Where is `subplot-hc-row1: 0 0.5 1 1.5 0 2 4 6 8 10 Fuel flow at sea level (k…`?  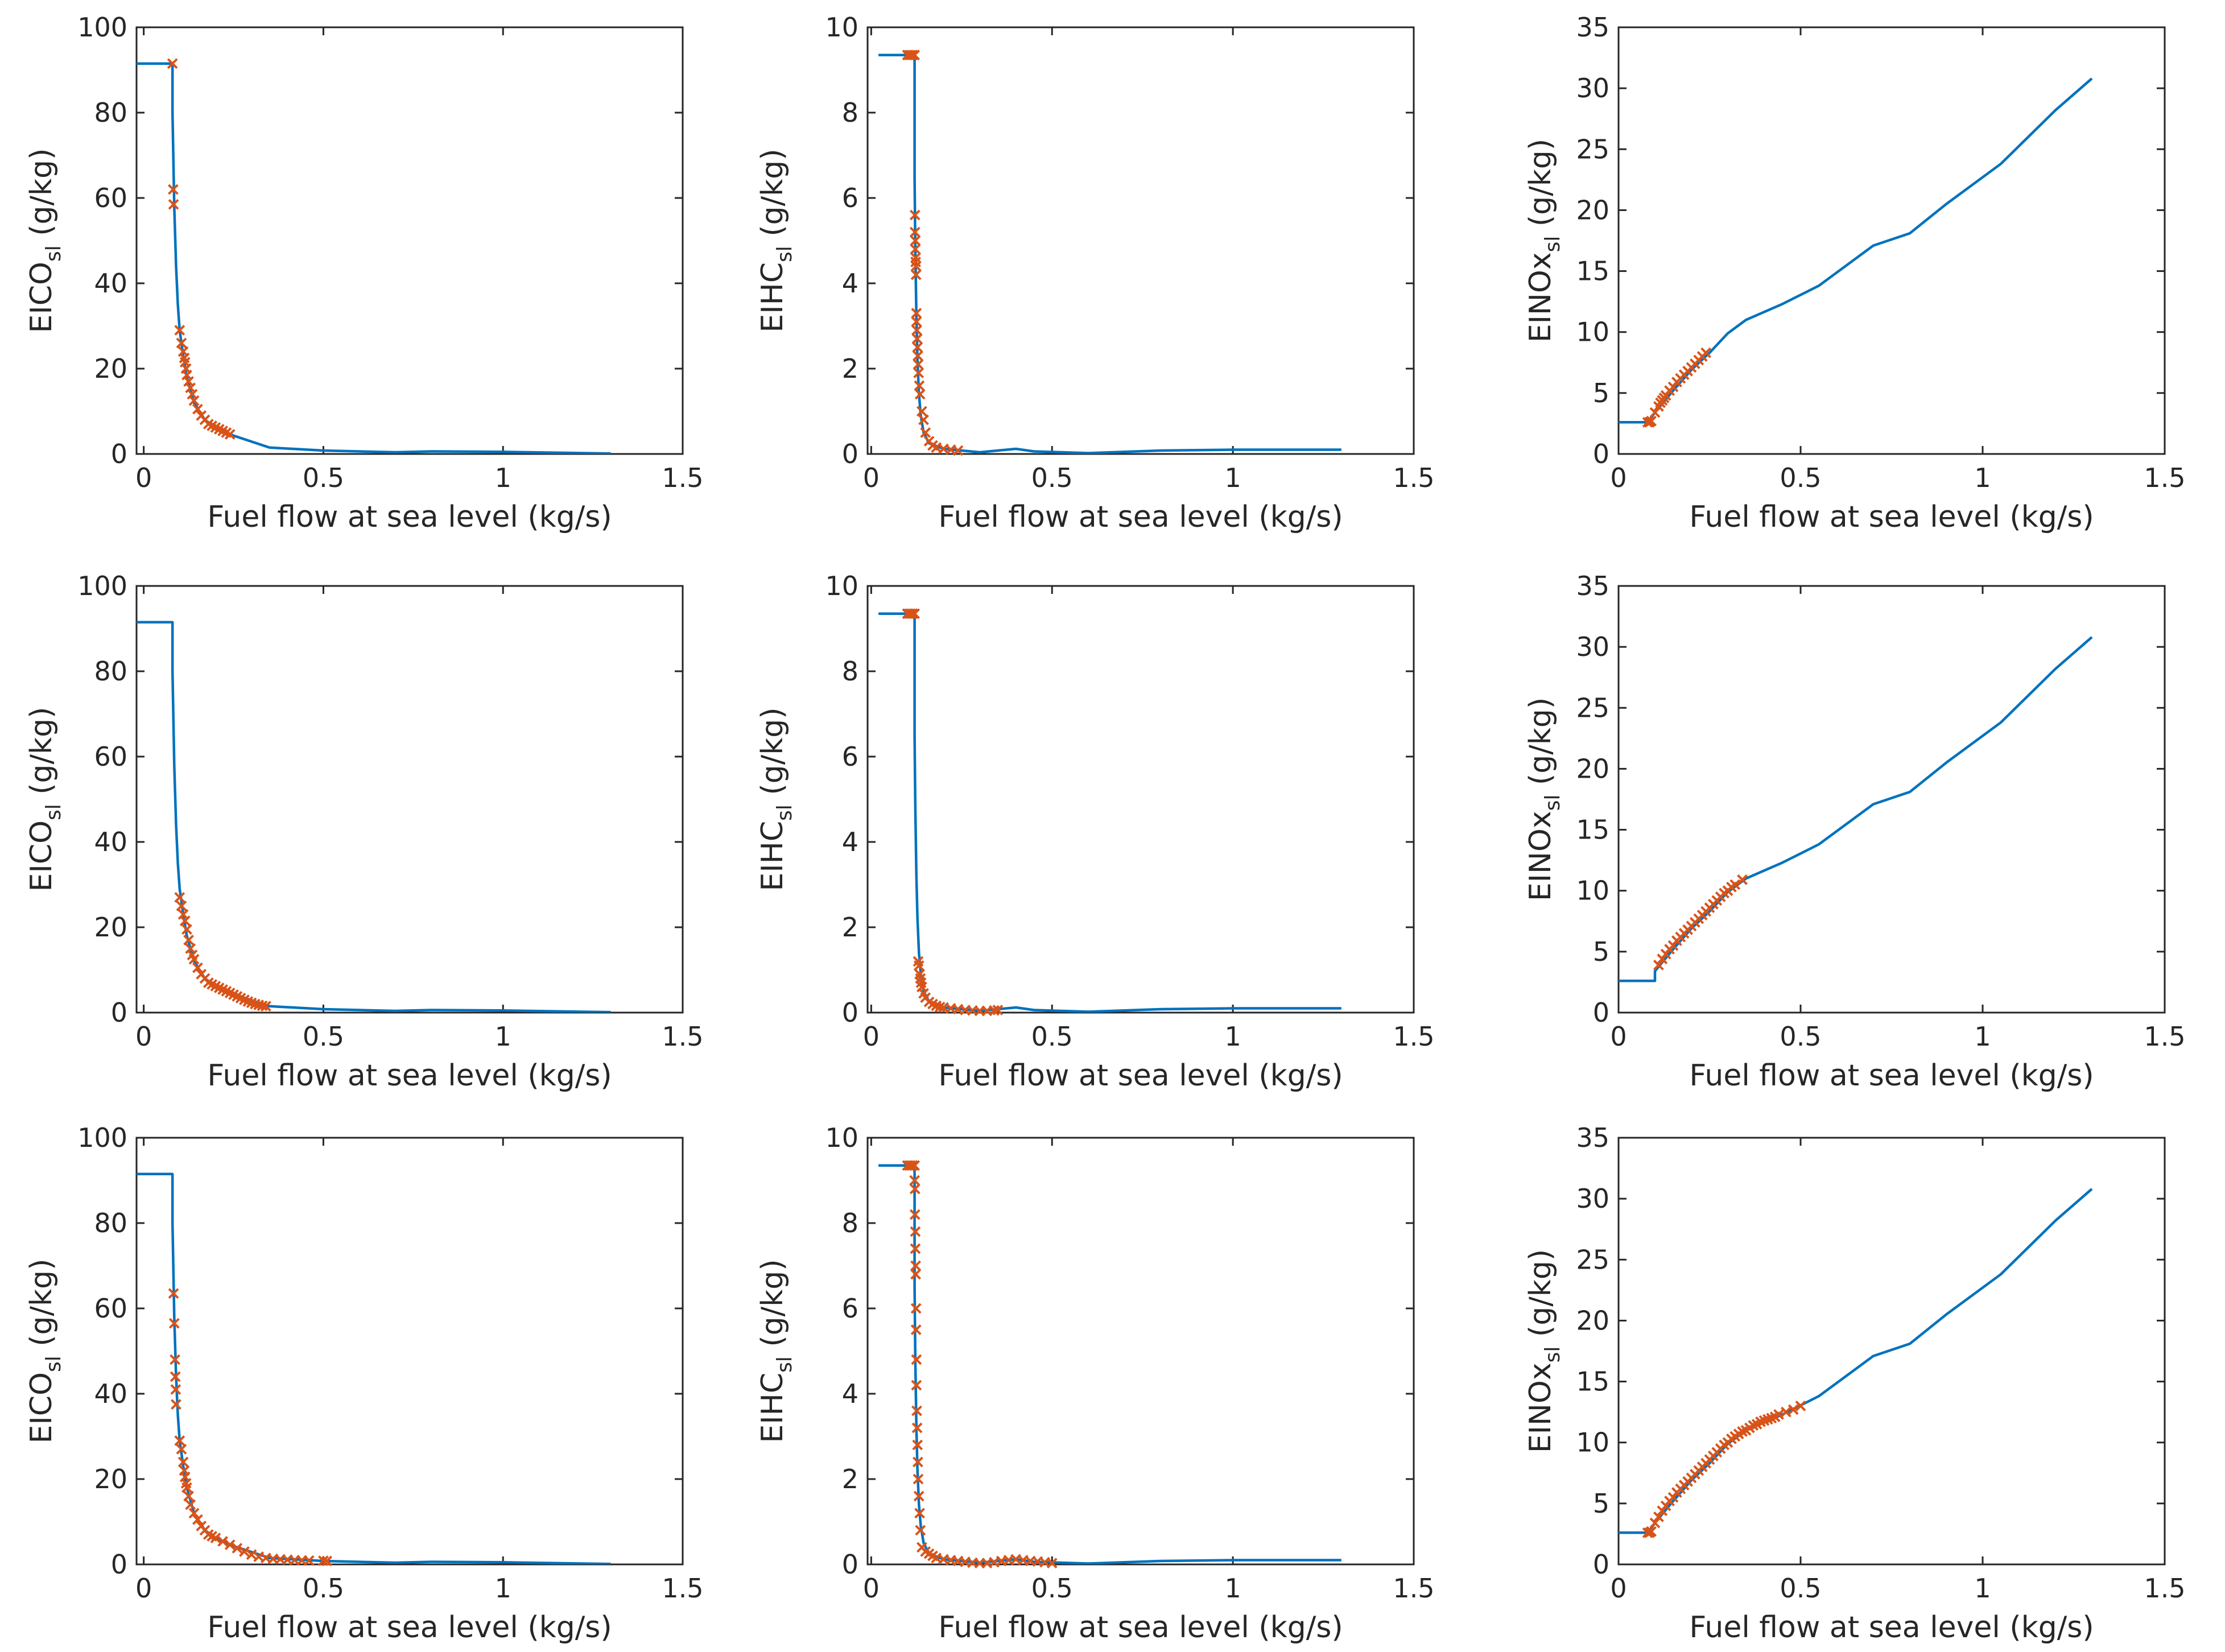
subplot-hc-row1: 0 0.5 1 1.5 0 2 4 6 8 10 Fuel flow at sea level (k… is located at coordinates (1095, 273).